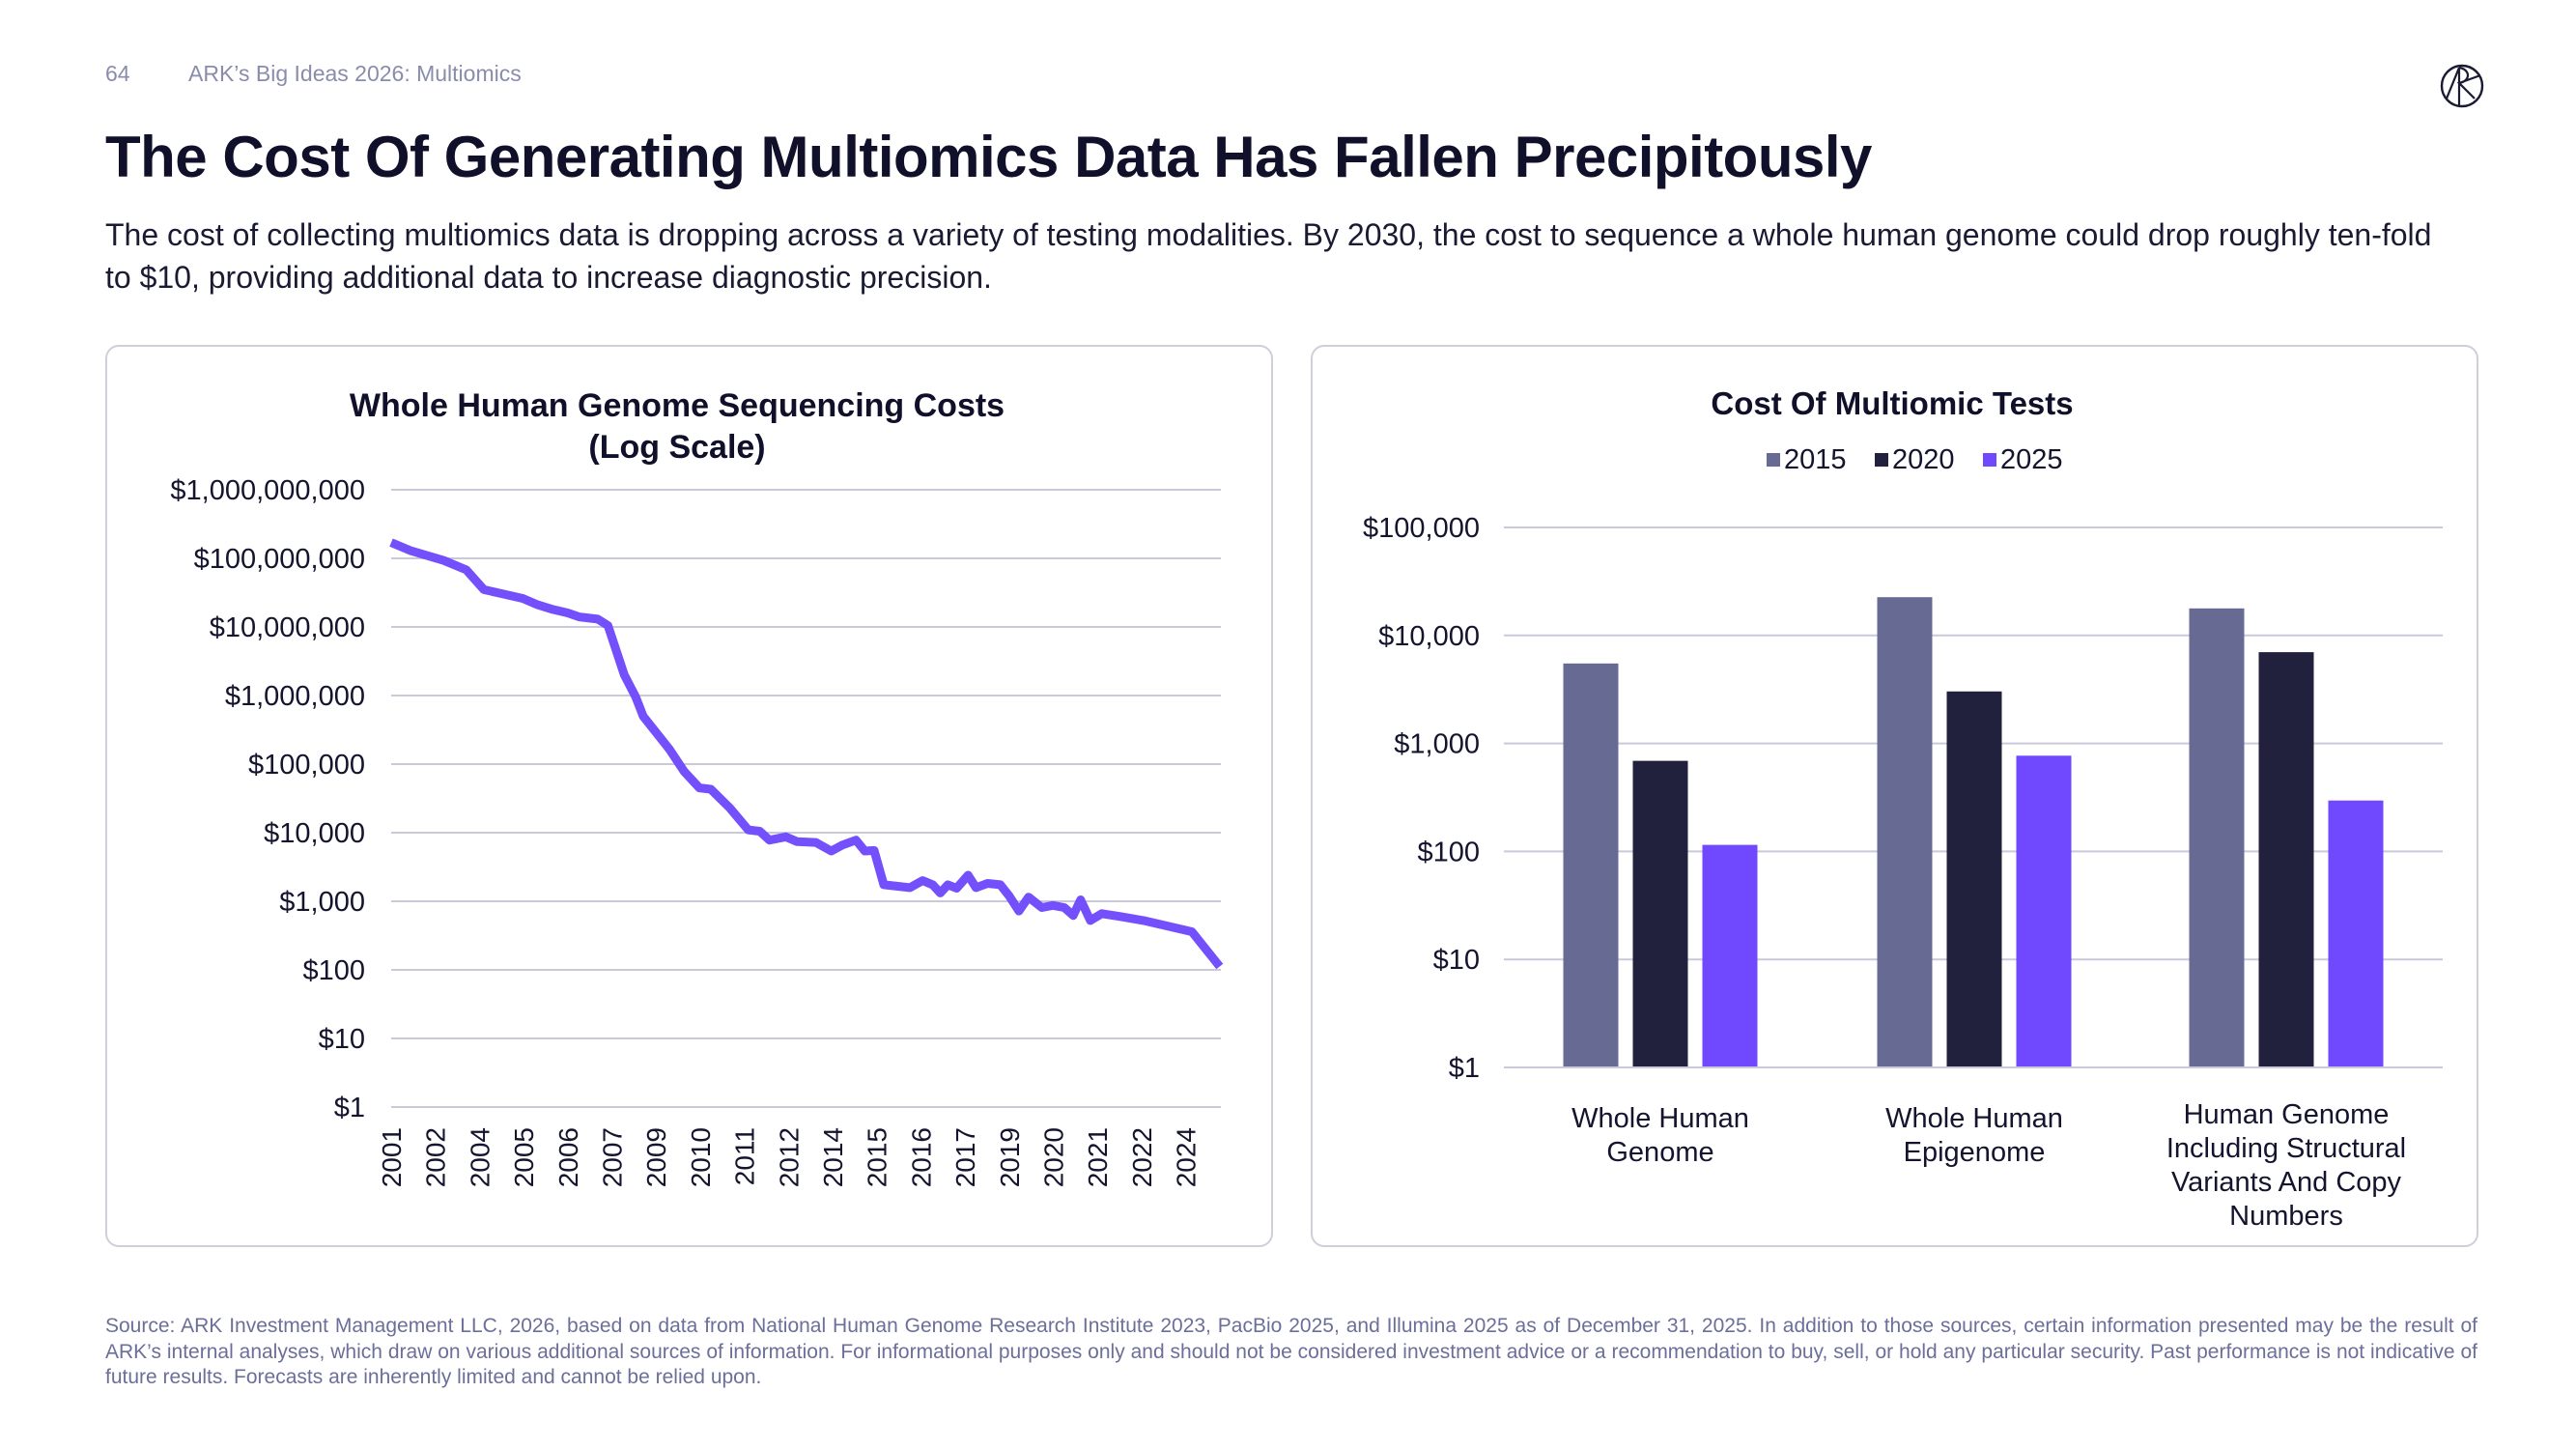 The width and height of the screenshot is (2576, 1449). I want to click on x-tick-label: 2019, so click(1010, 1157).